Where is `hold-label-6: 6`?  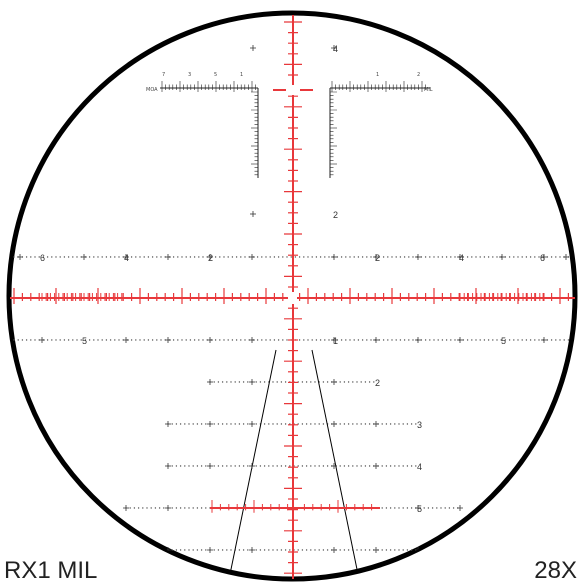
hold-label-6: 6 is located at coordinates (542, 258).